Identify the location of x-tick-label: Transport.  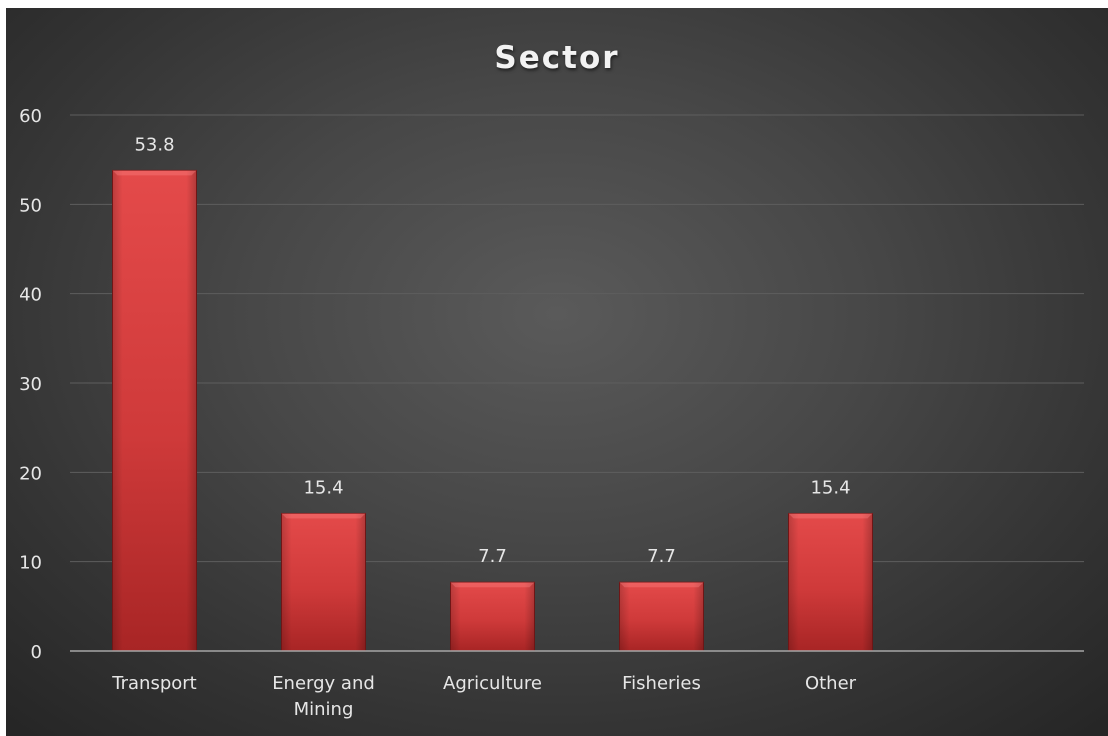
(153, 683).